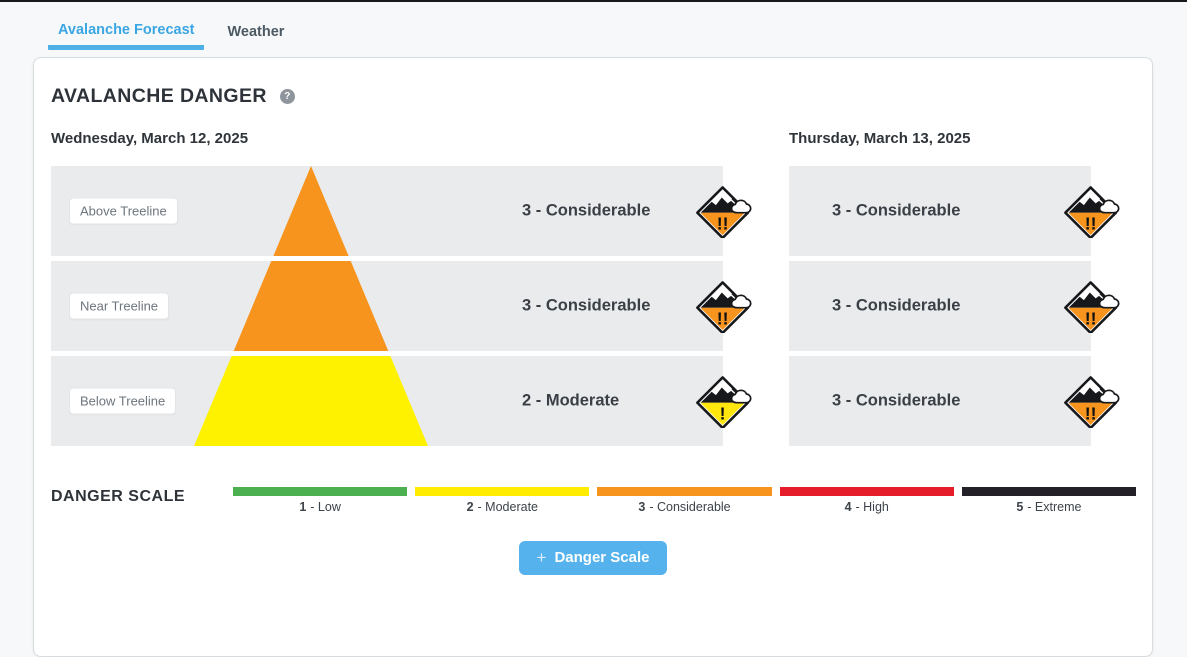 The image size is (1187, 657). I want to click on scale-bar-low, so click(320, 491).